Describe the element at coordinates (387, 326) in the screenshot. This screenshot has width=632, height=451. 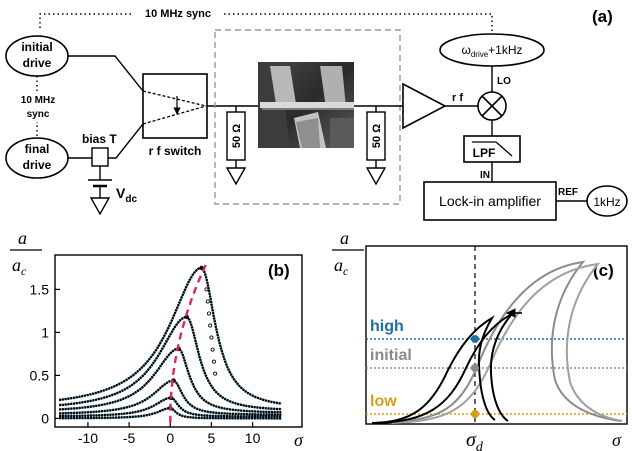
I see `level-high-label: high` at that location.